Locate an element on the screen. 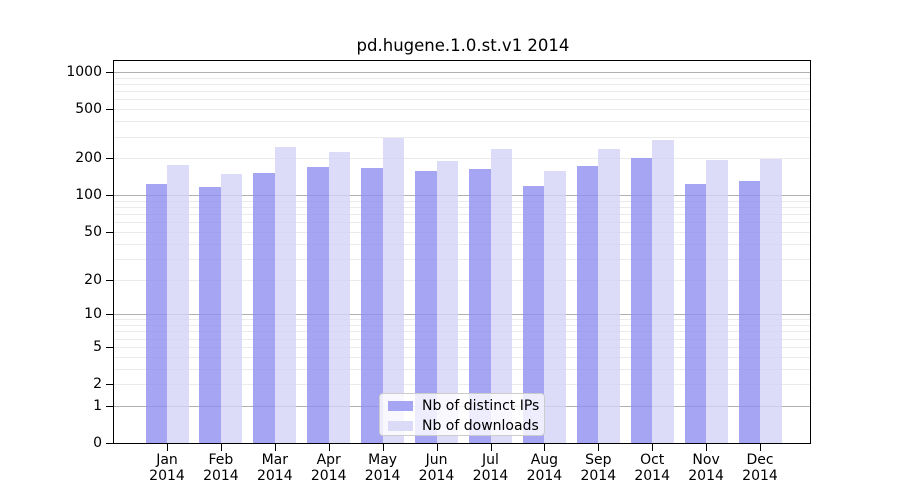 The image size is (900, 500). x-tick-label: Jul 2014 is located at coordinates (490, 468).